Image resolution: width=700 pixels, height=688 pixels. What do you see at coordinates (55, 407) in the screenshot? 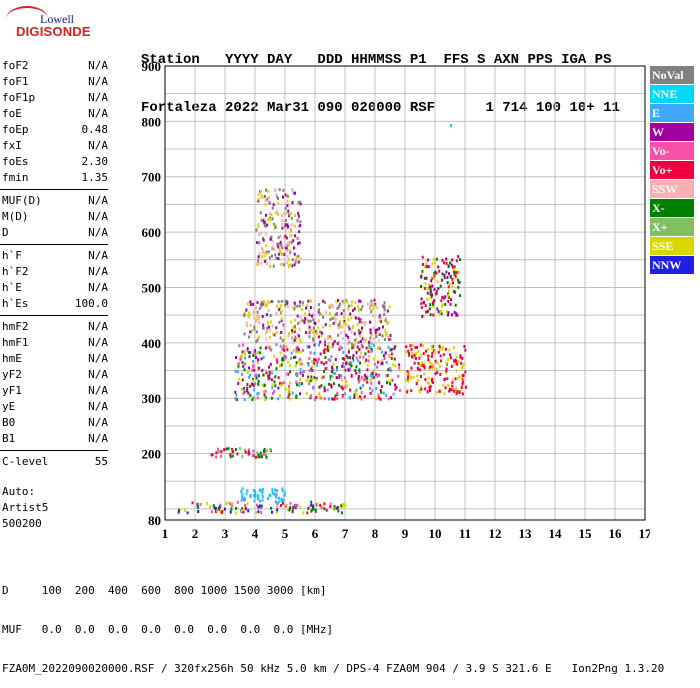
I see `param-row: yE N/A` at bounding box center [55, 407].